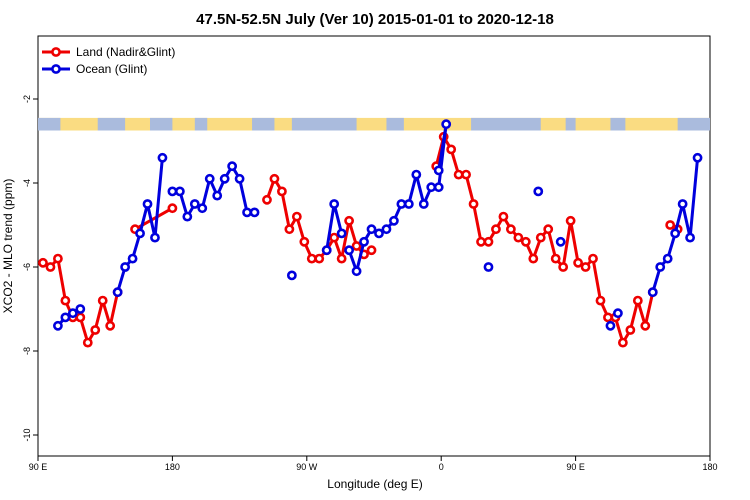 The width and height of the screenshot is (750, 500). Describe the element at coordinates (27, 99) in the screenshot. I see `y-tick-label: -2` at that location.